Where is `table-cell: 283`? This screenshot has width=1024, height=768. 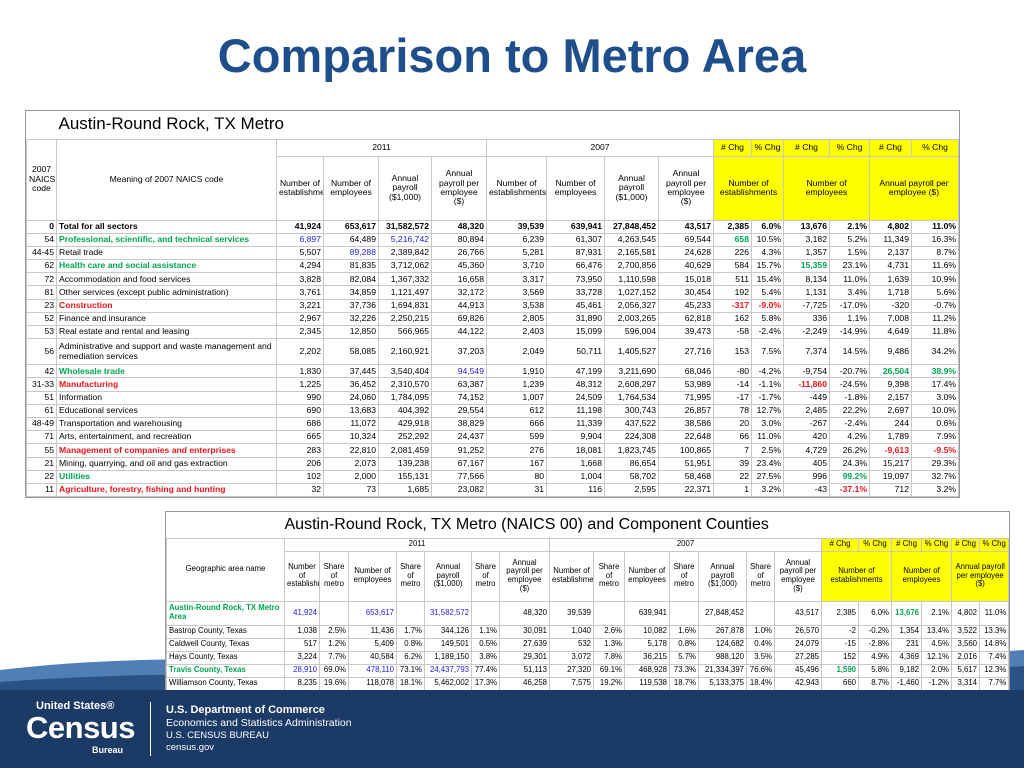
table-cell: 283 is located at coordinates (300, 450).